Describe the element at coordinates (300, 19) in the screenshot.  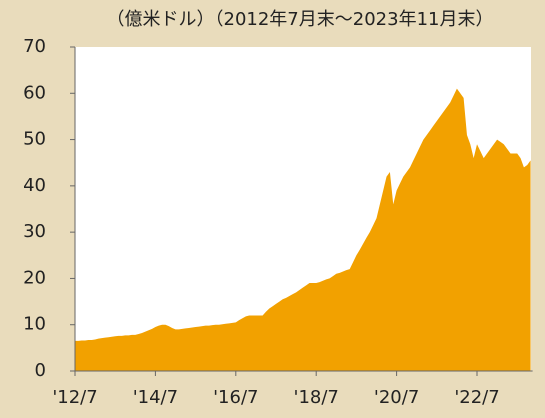
I see `chart-title: （億米ドル）（2012年7月末～2023年11月末）` at that location.